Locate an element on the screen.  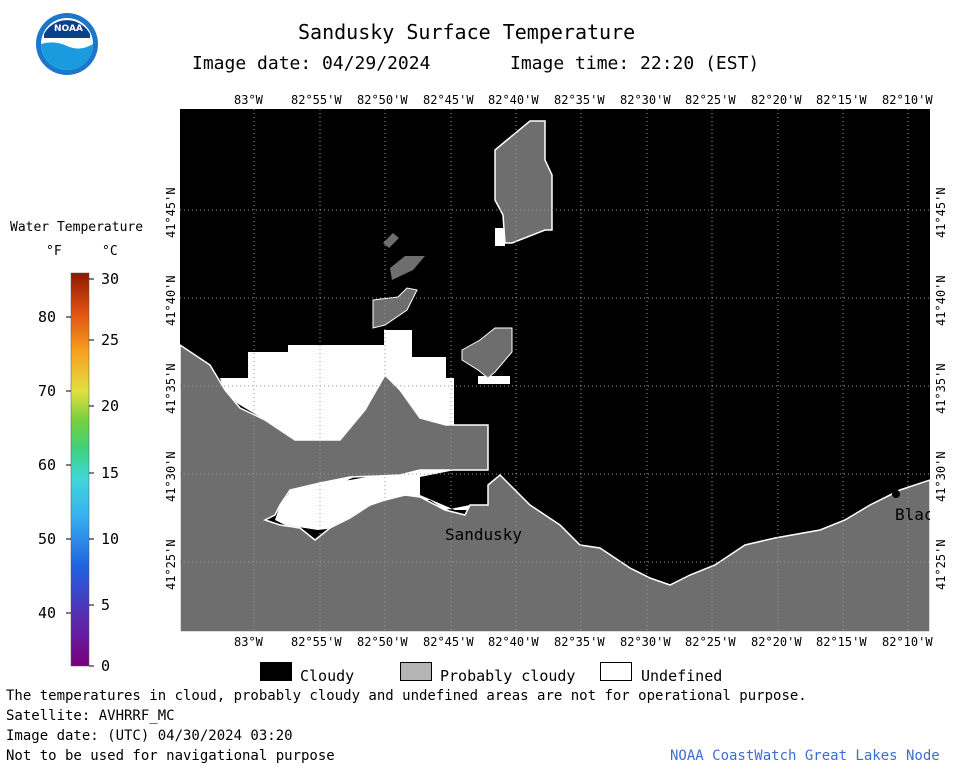
logo-text: NOAA is located at coordinates (68, 29).